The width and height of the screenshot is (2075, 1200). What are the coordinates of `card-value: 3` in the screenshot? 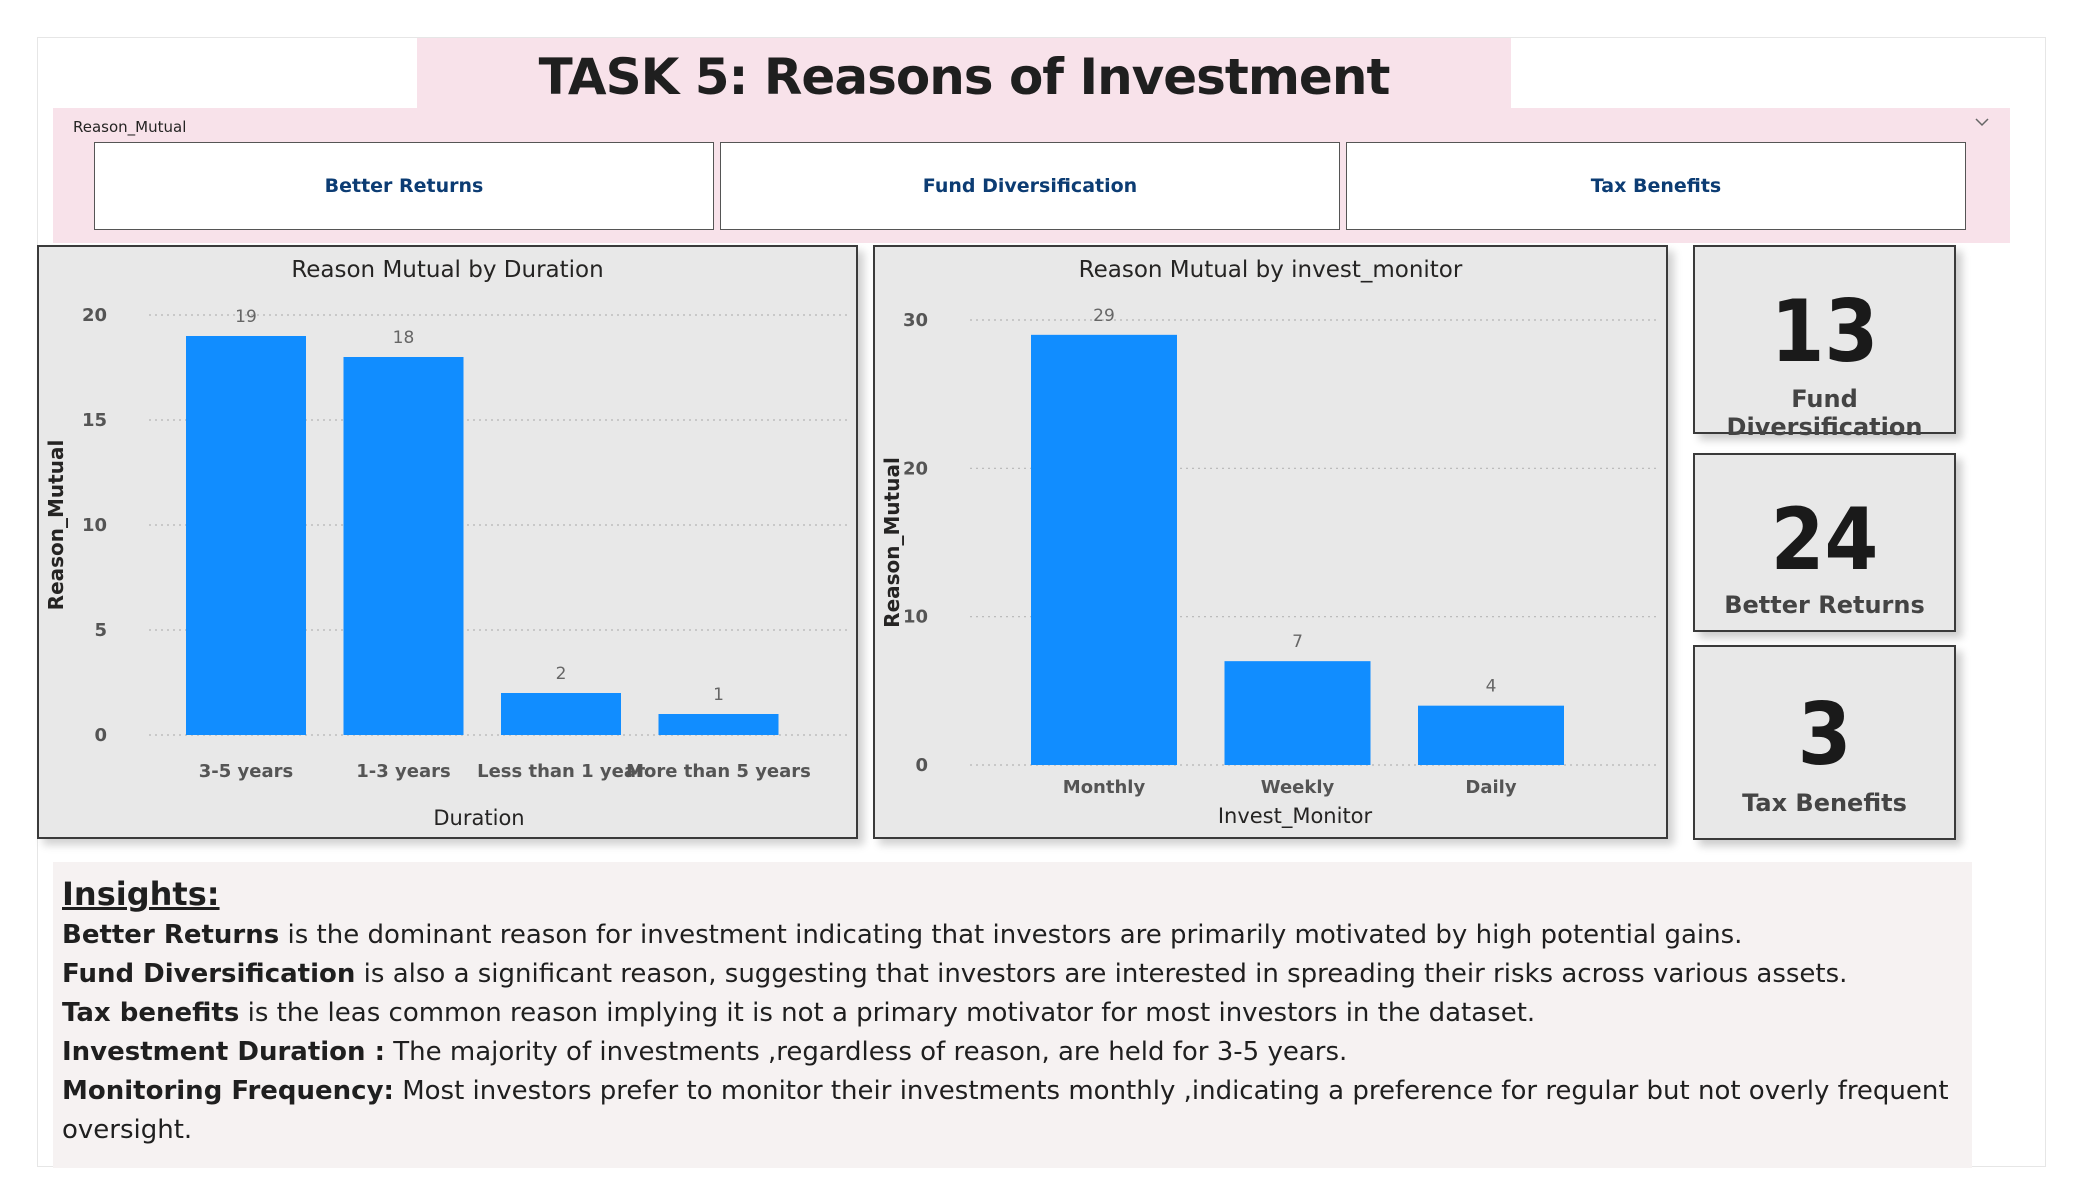 It's located at (1824, 735).